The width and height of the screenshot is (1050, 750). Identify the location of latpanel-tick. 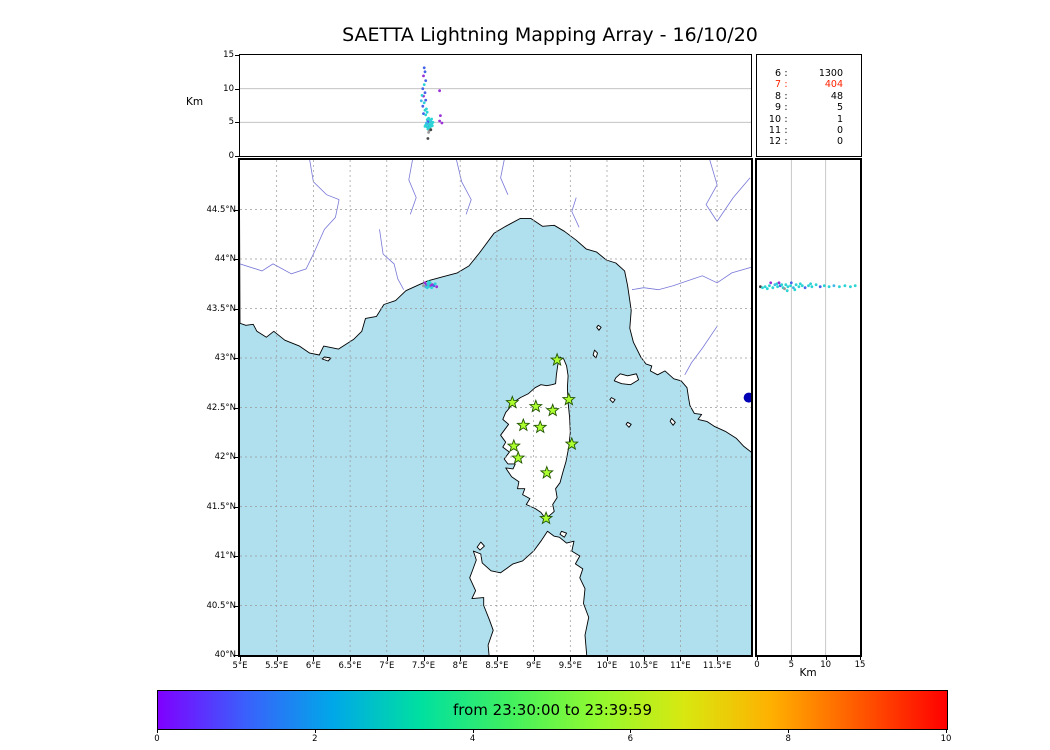
(826, 658).